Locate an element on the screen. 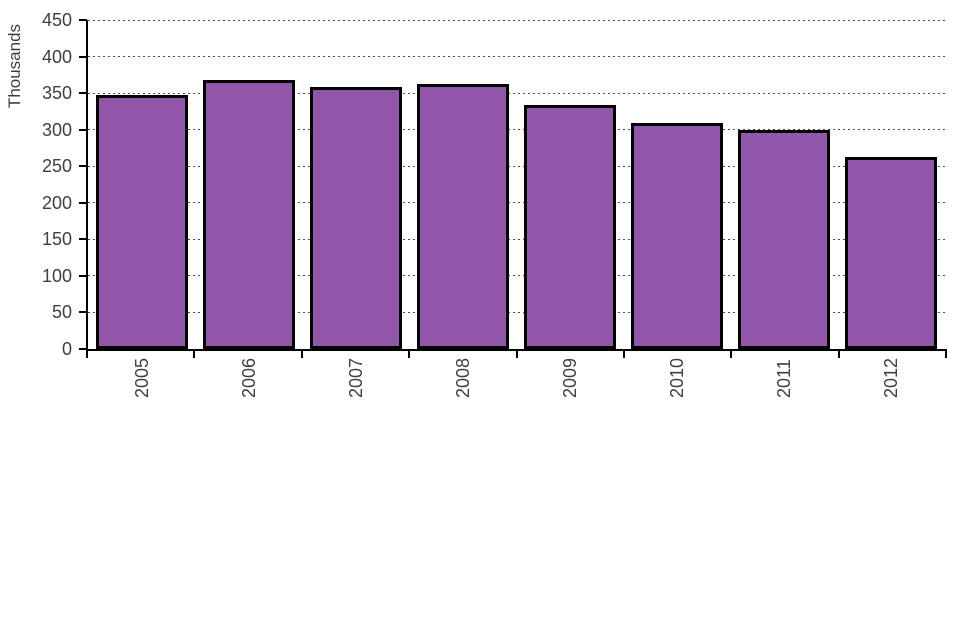 This screenshot has width=960, height=640. bar-2011 is located at coordinates (784, 239).